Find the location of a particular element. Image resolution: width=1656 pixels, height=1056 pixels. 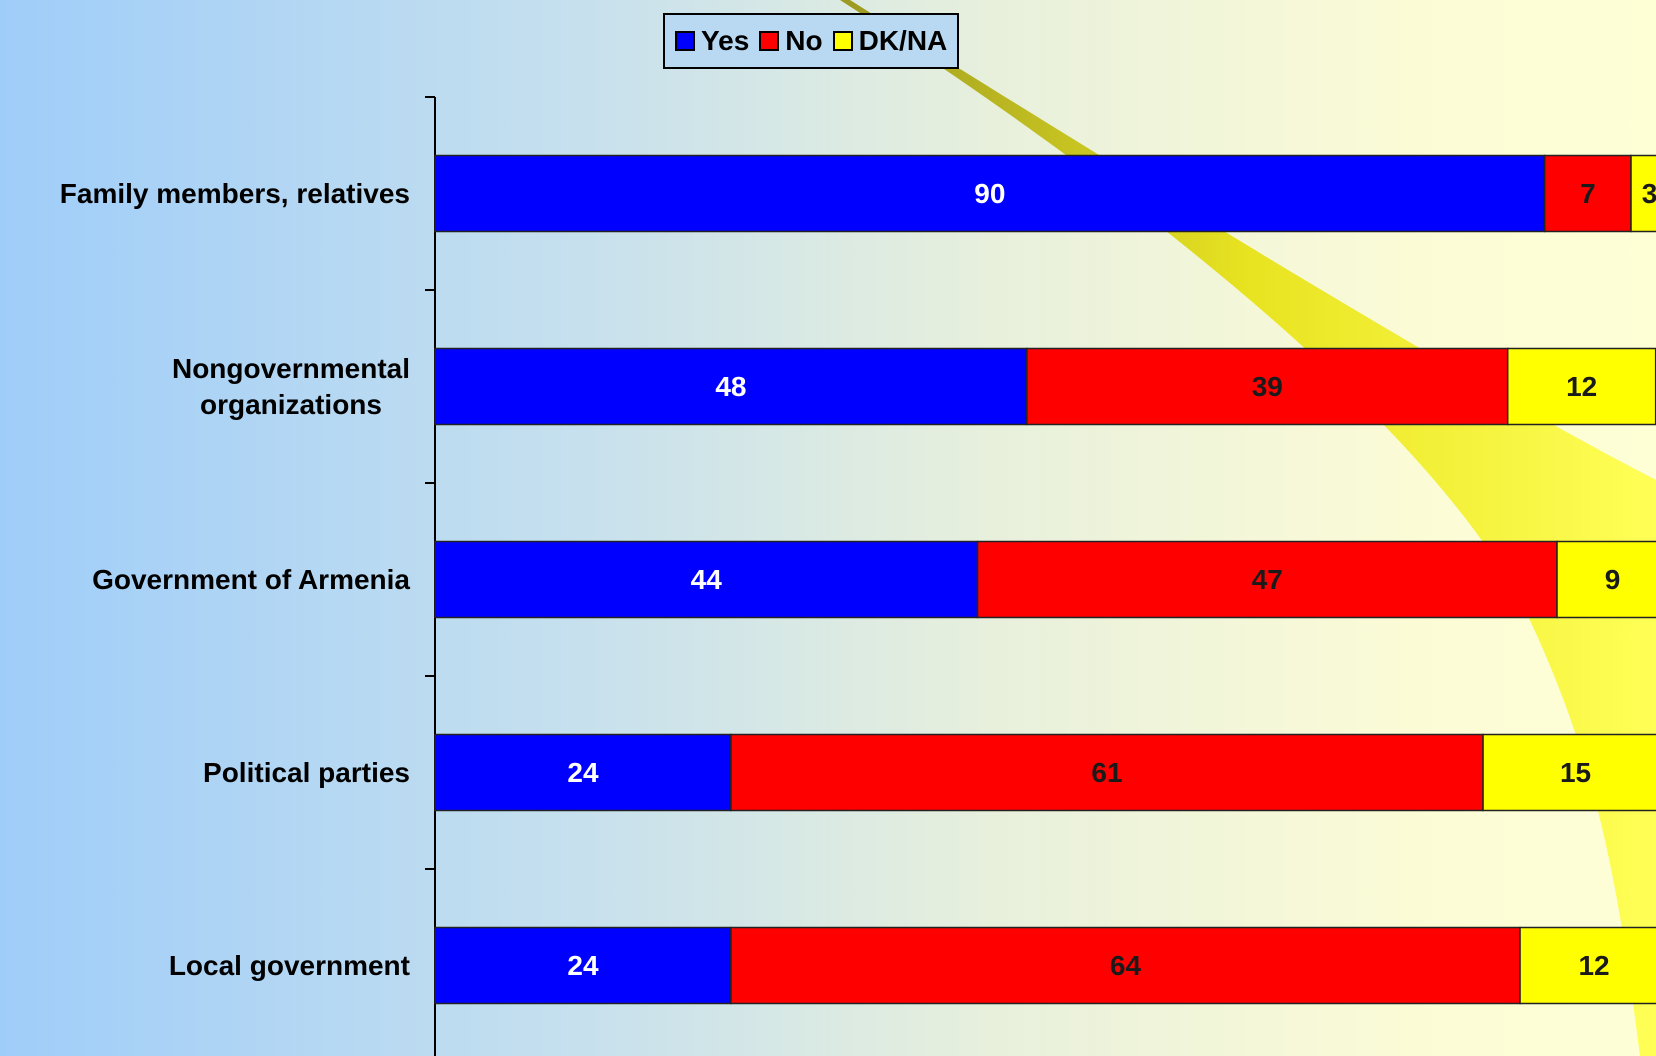

data-label: 61 is located at coordinates (1106, 772).